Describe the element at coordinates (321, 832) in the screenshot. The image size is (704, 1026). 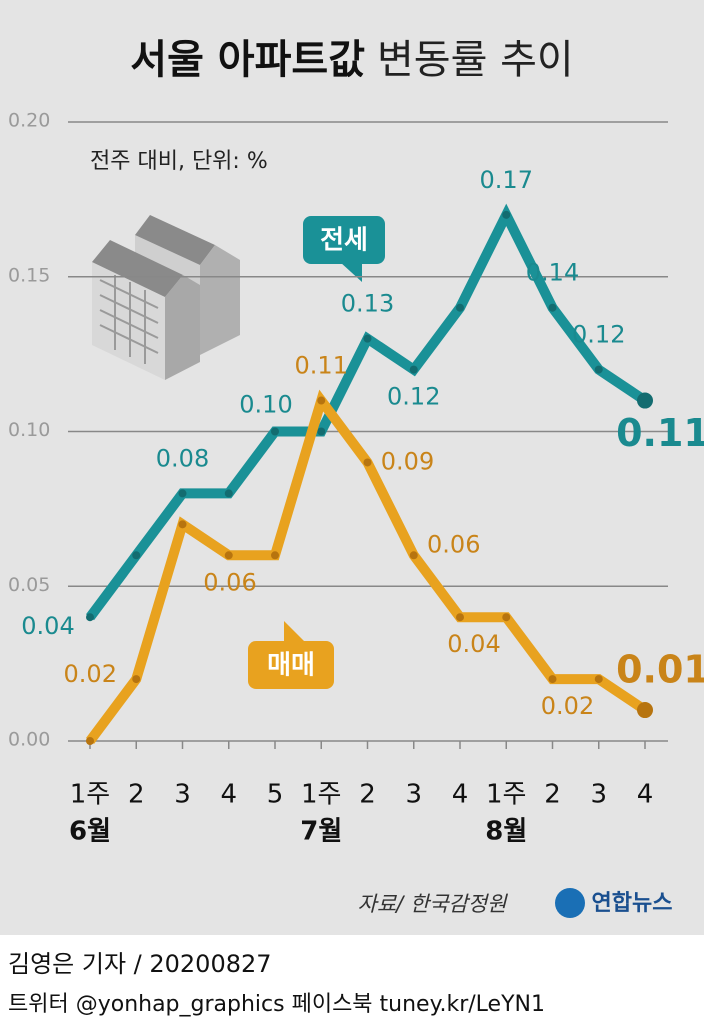
I see `month-label: 7월` at that location.